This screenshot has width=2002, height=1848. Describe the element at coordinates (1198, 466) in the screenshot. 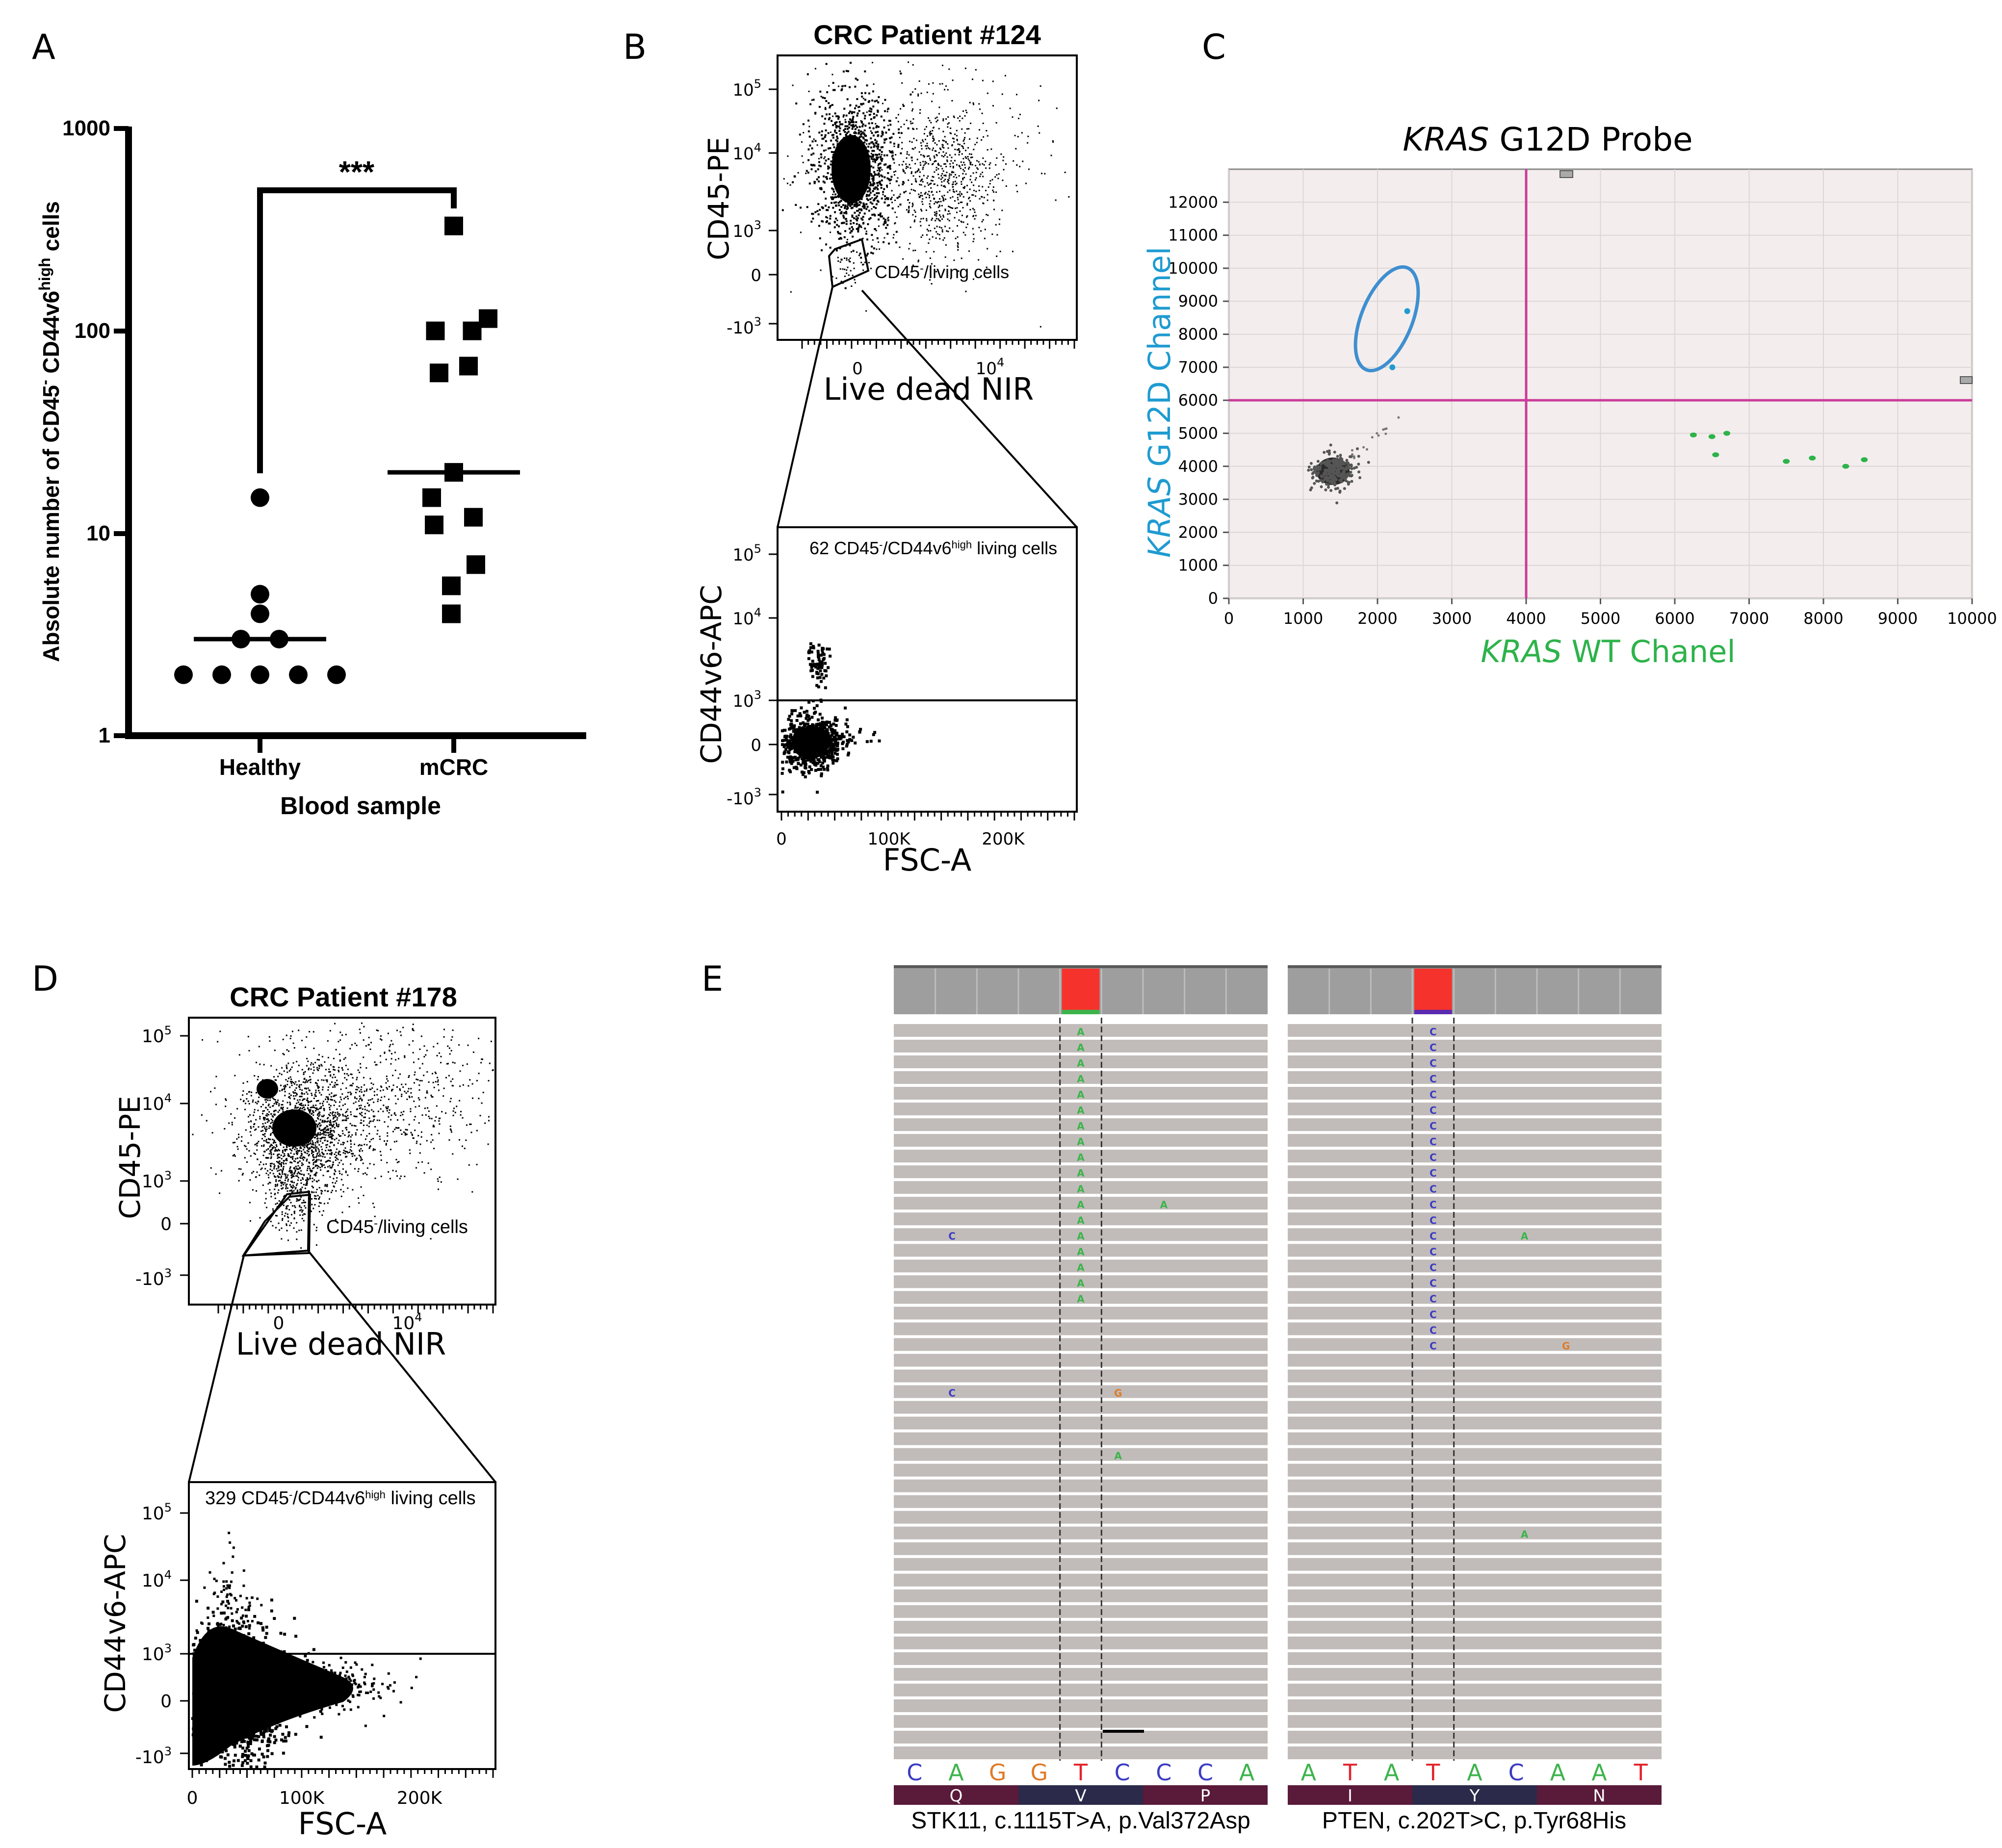

I see `c-y-tick-label: 4000` at that location.